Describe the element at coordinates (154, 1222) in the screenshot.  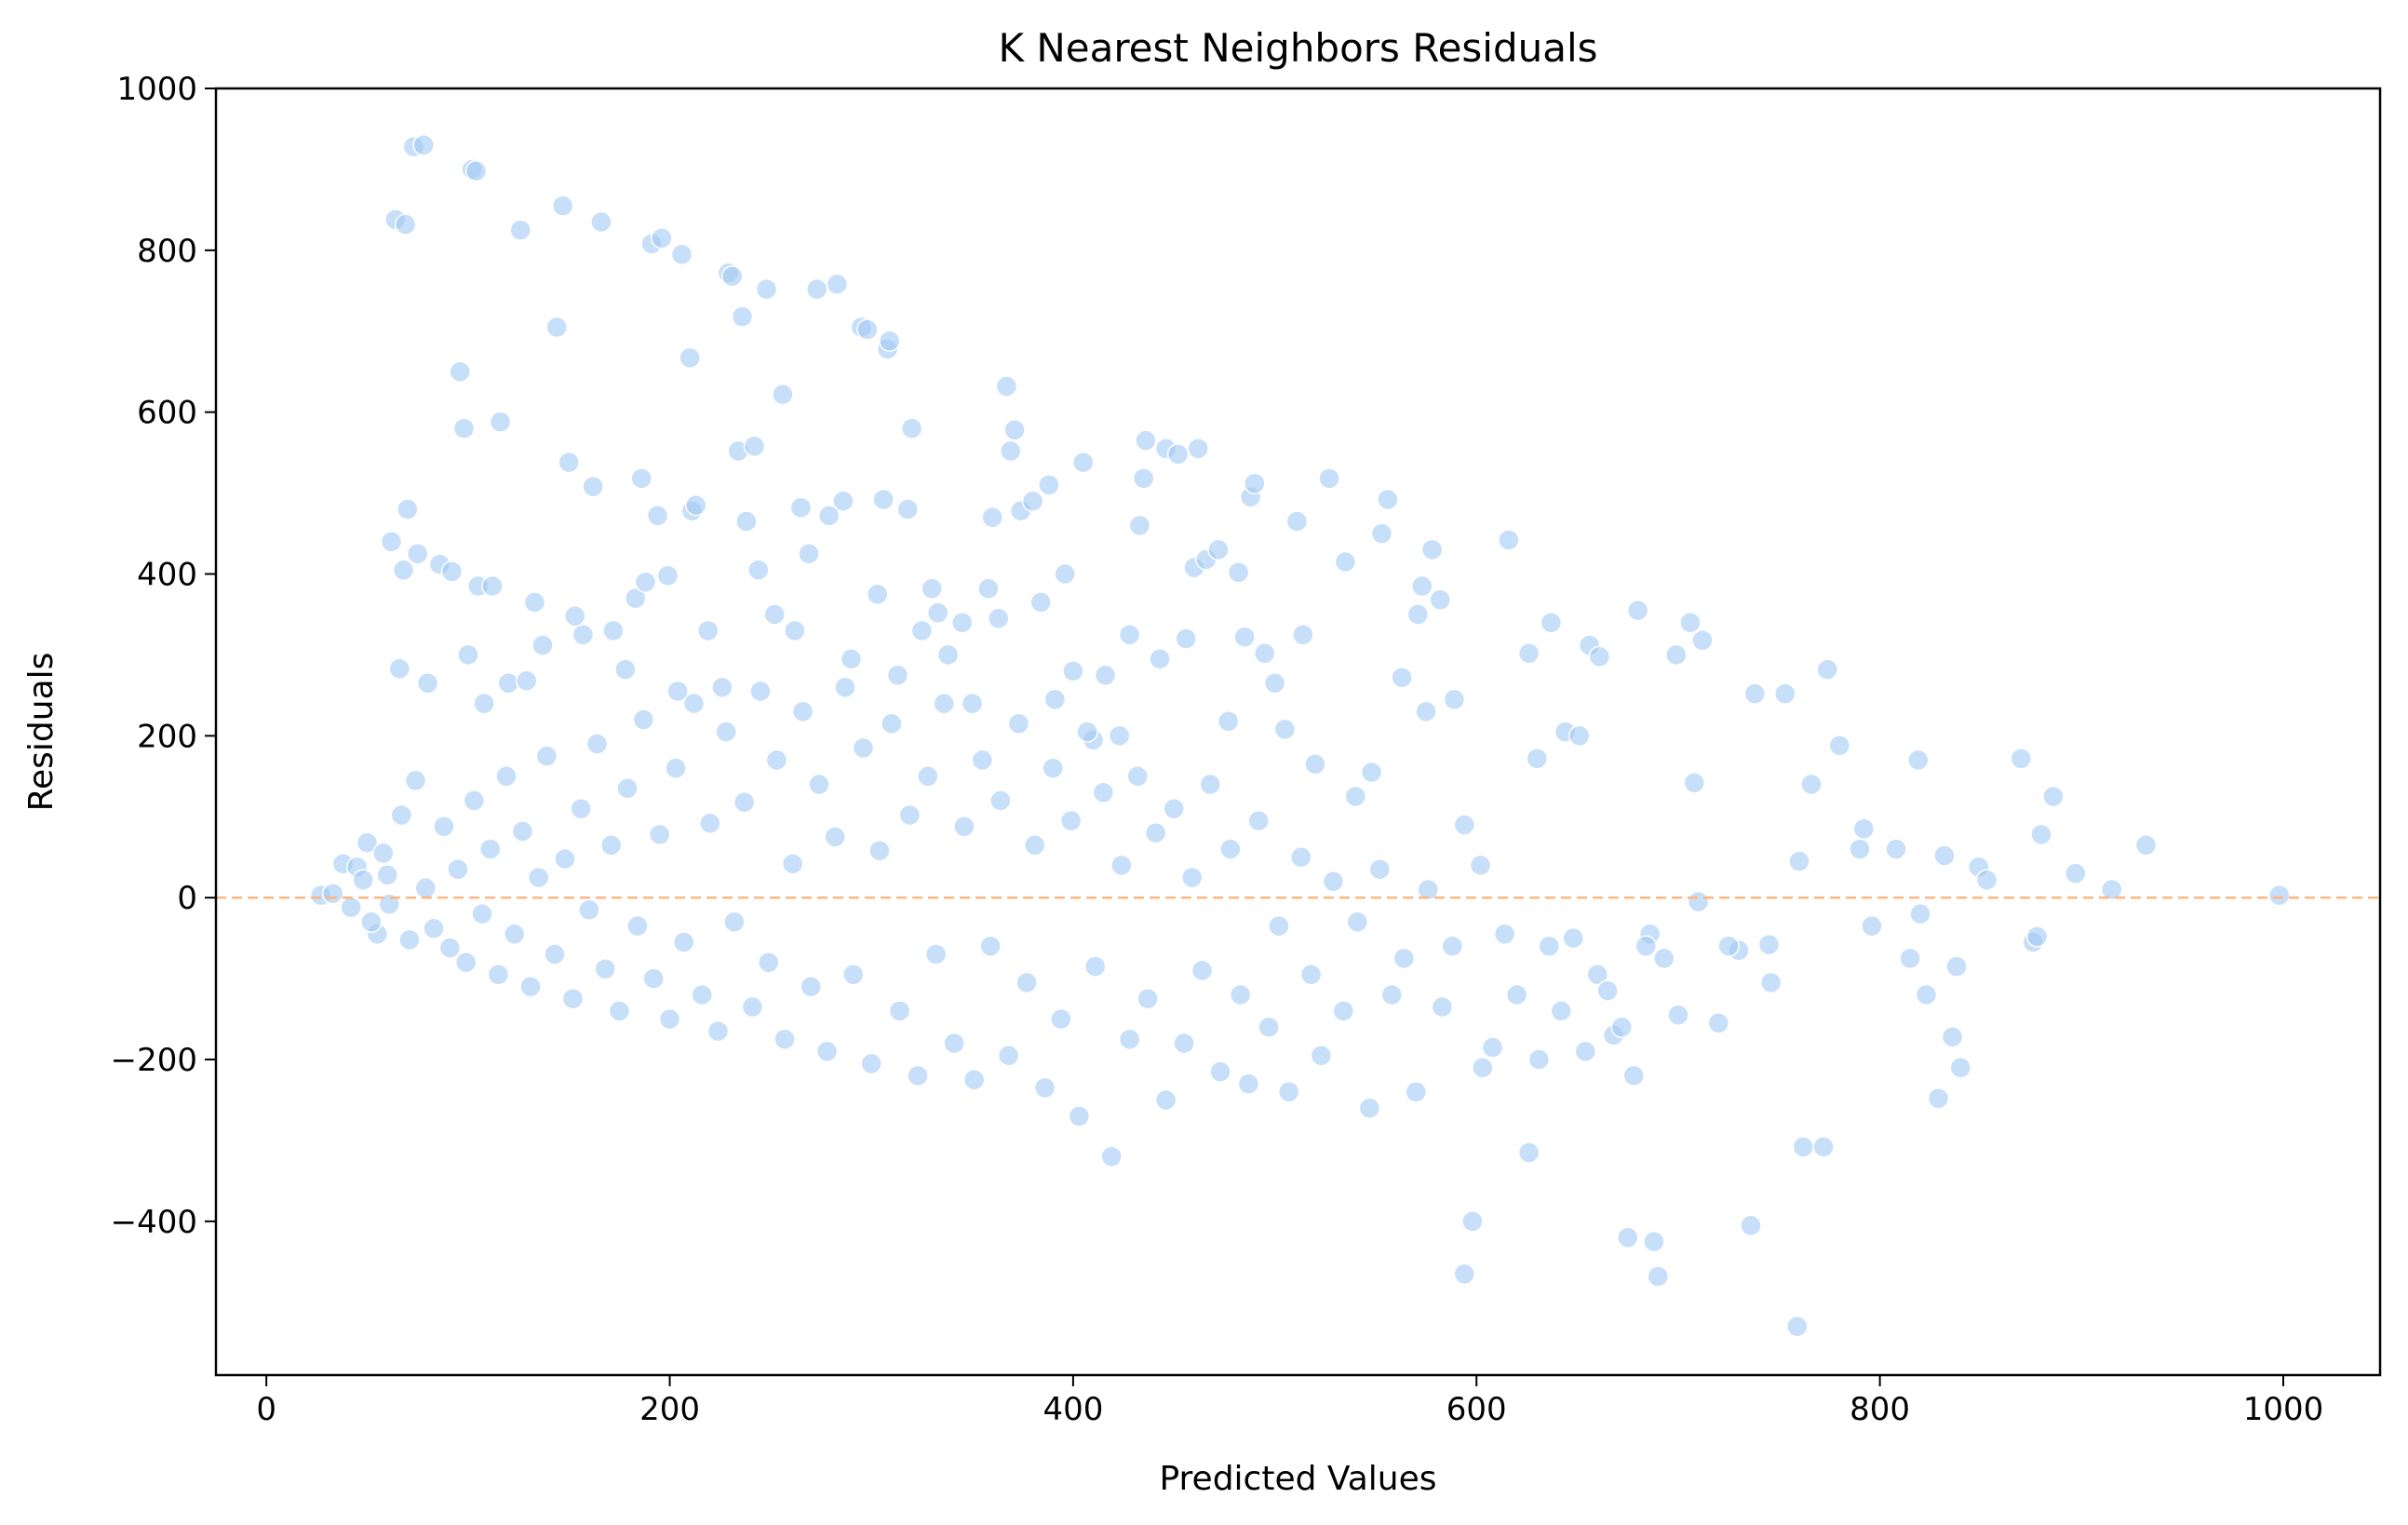
I see `y-tick-label: −400` at that location.